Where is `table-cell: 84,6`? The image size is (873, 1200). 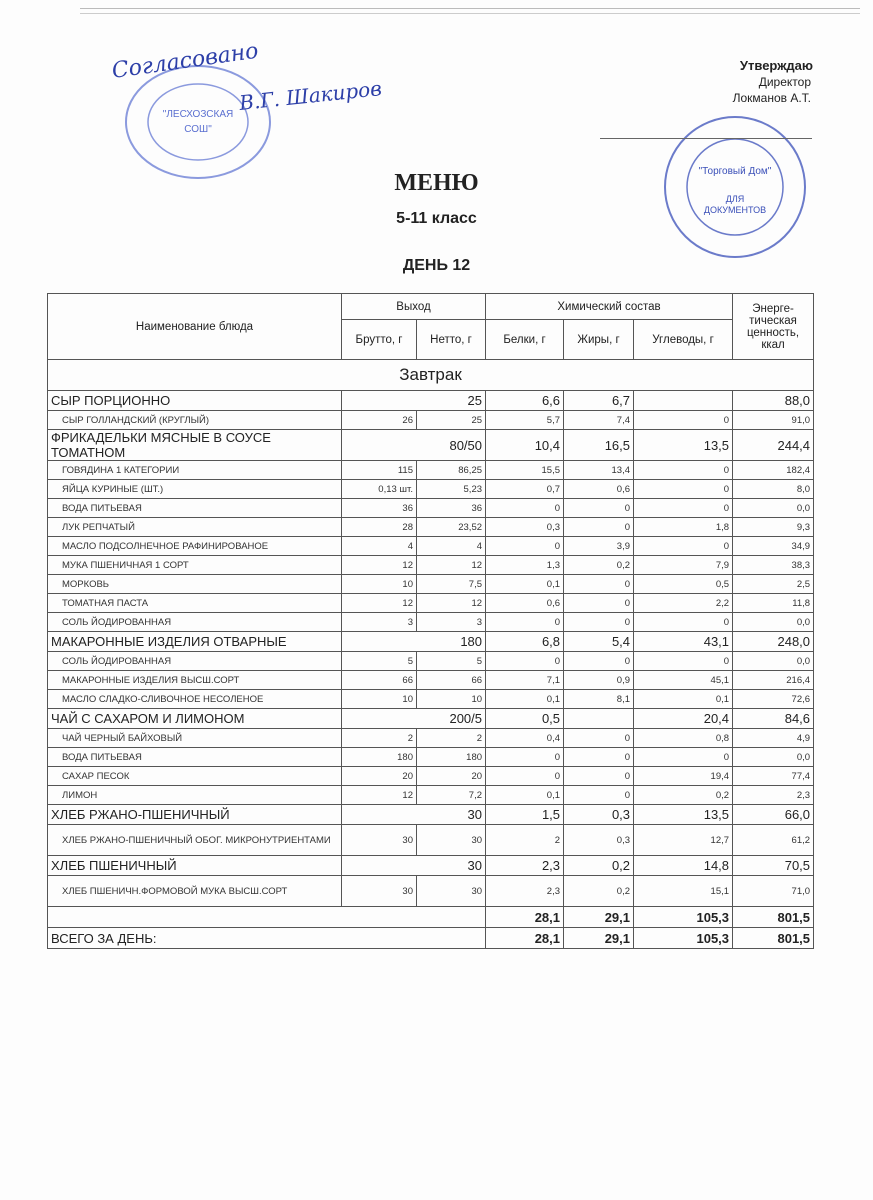
table-cell: 84,6 is located at coordinates (773, 718).